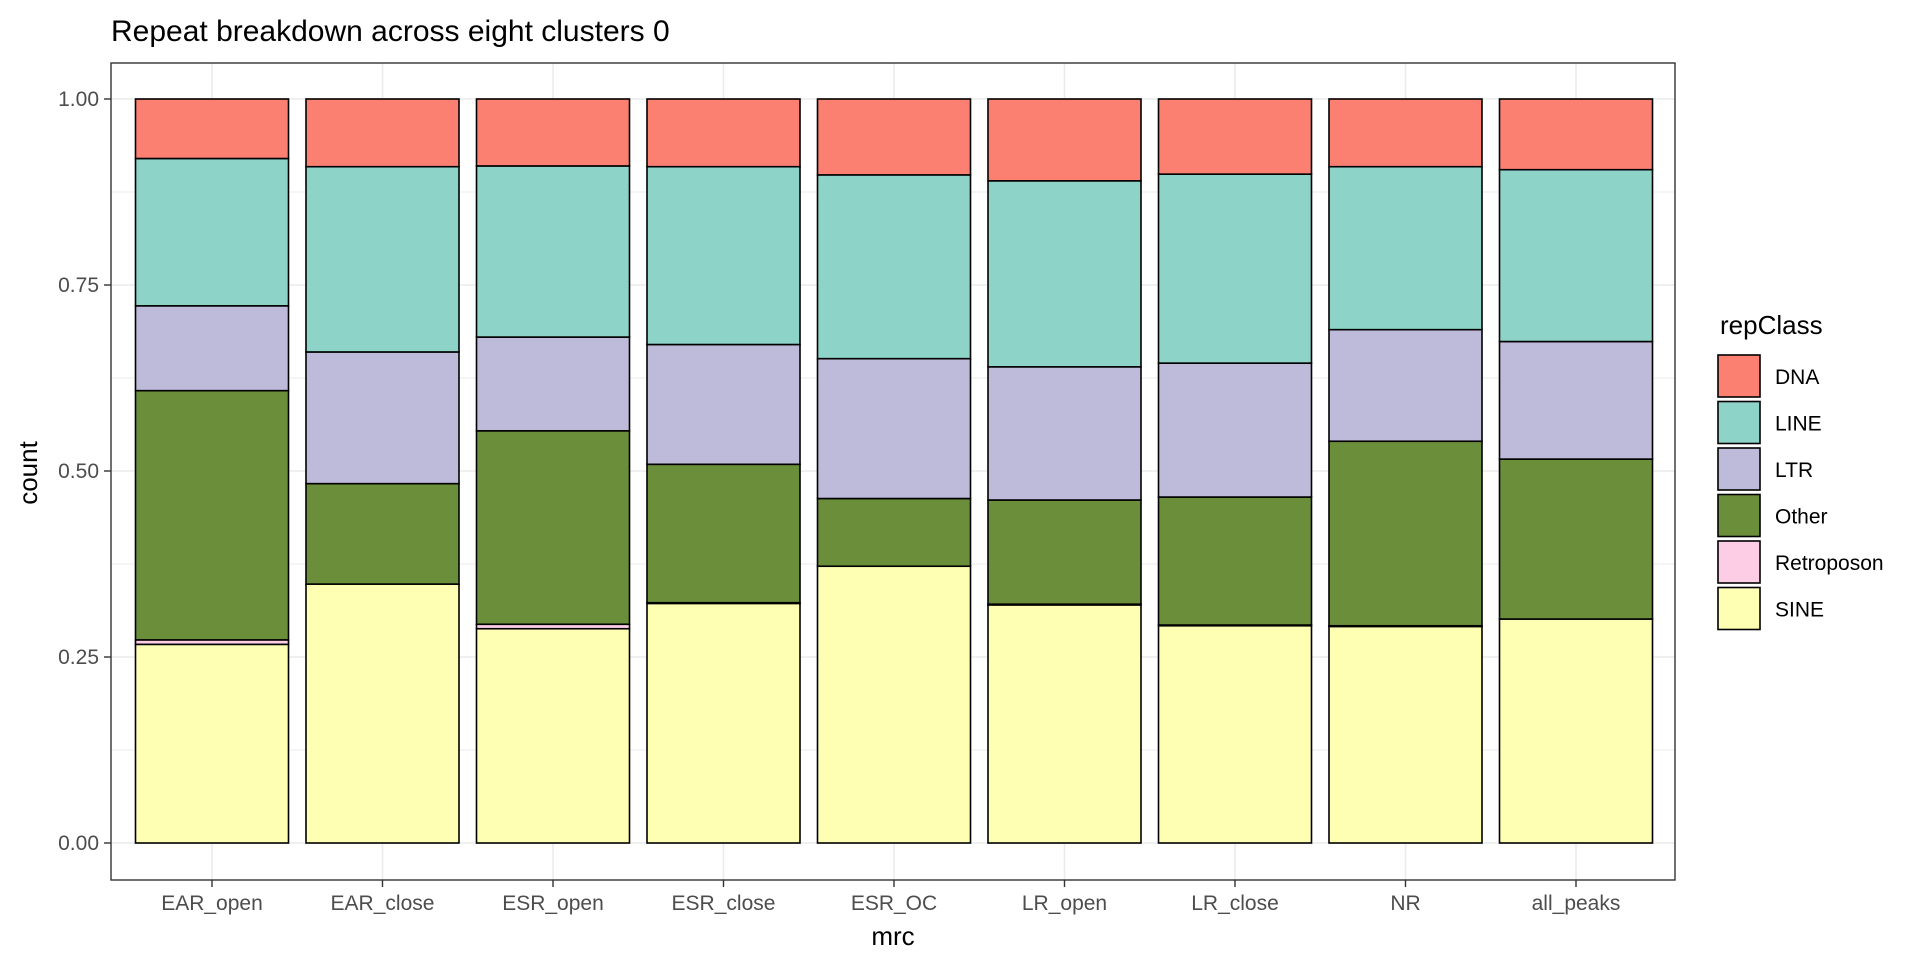 The height and width of the screenshot is (965, 1920). I want to click on bar-segment-ltr-lr-open, so click(1064, 433).